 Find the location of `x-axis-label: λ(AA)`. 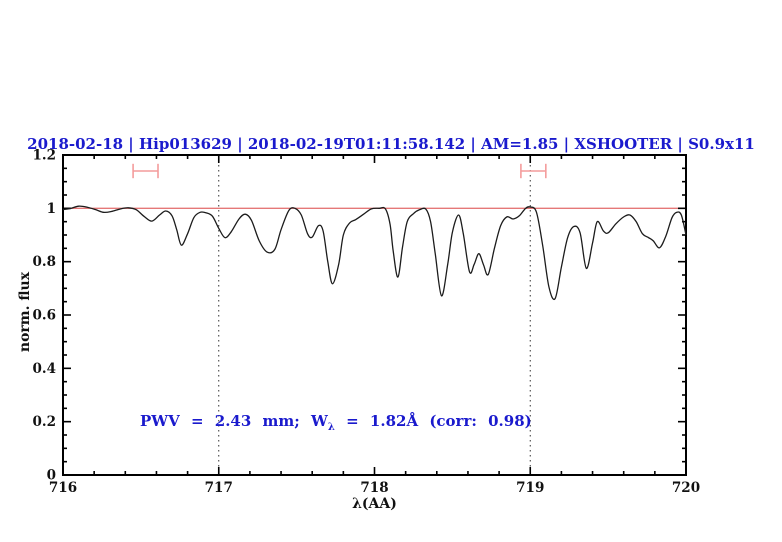

x-axis-label: λ(AA) is located at coordinates (374, 504).